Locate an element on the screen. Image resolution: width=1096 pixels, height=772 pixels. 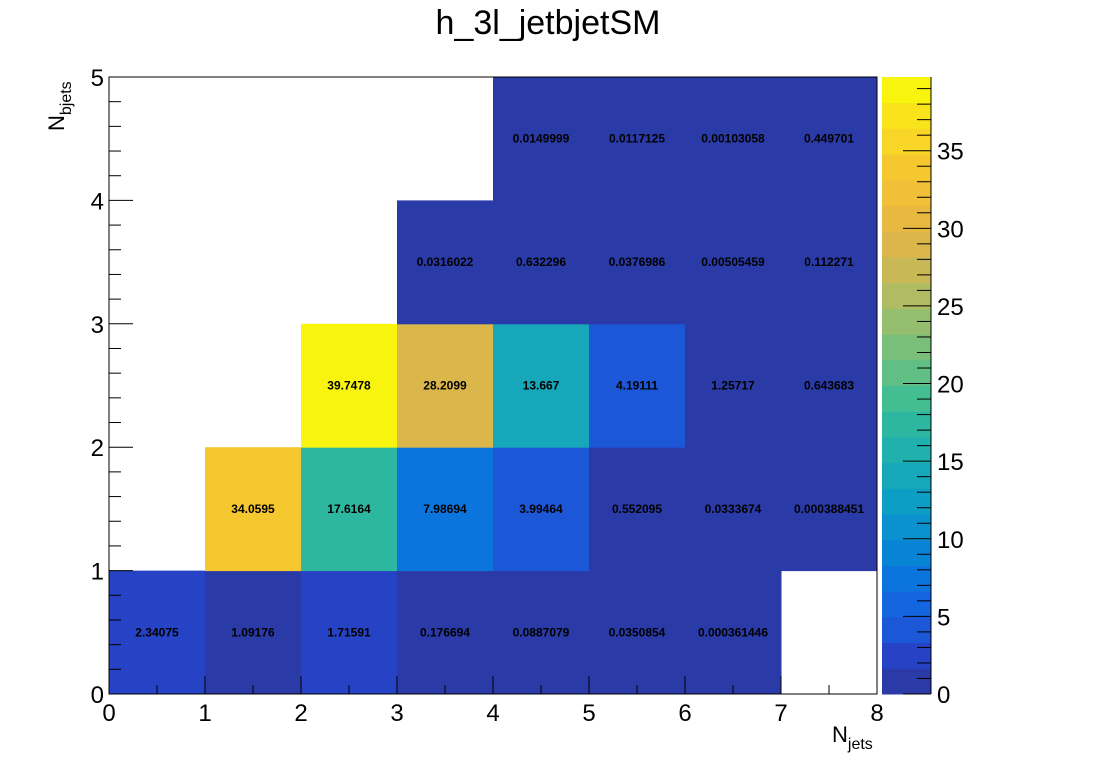
colorbar: 0 5 10 15 20 25 30 35 is located at coordinates (923, 393).